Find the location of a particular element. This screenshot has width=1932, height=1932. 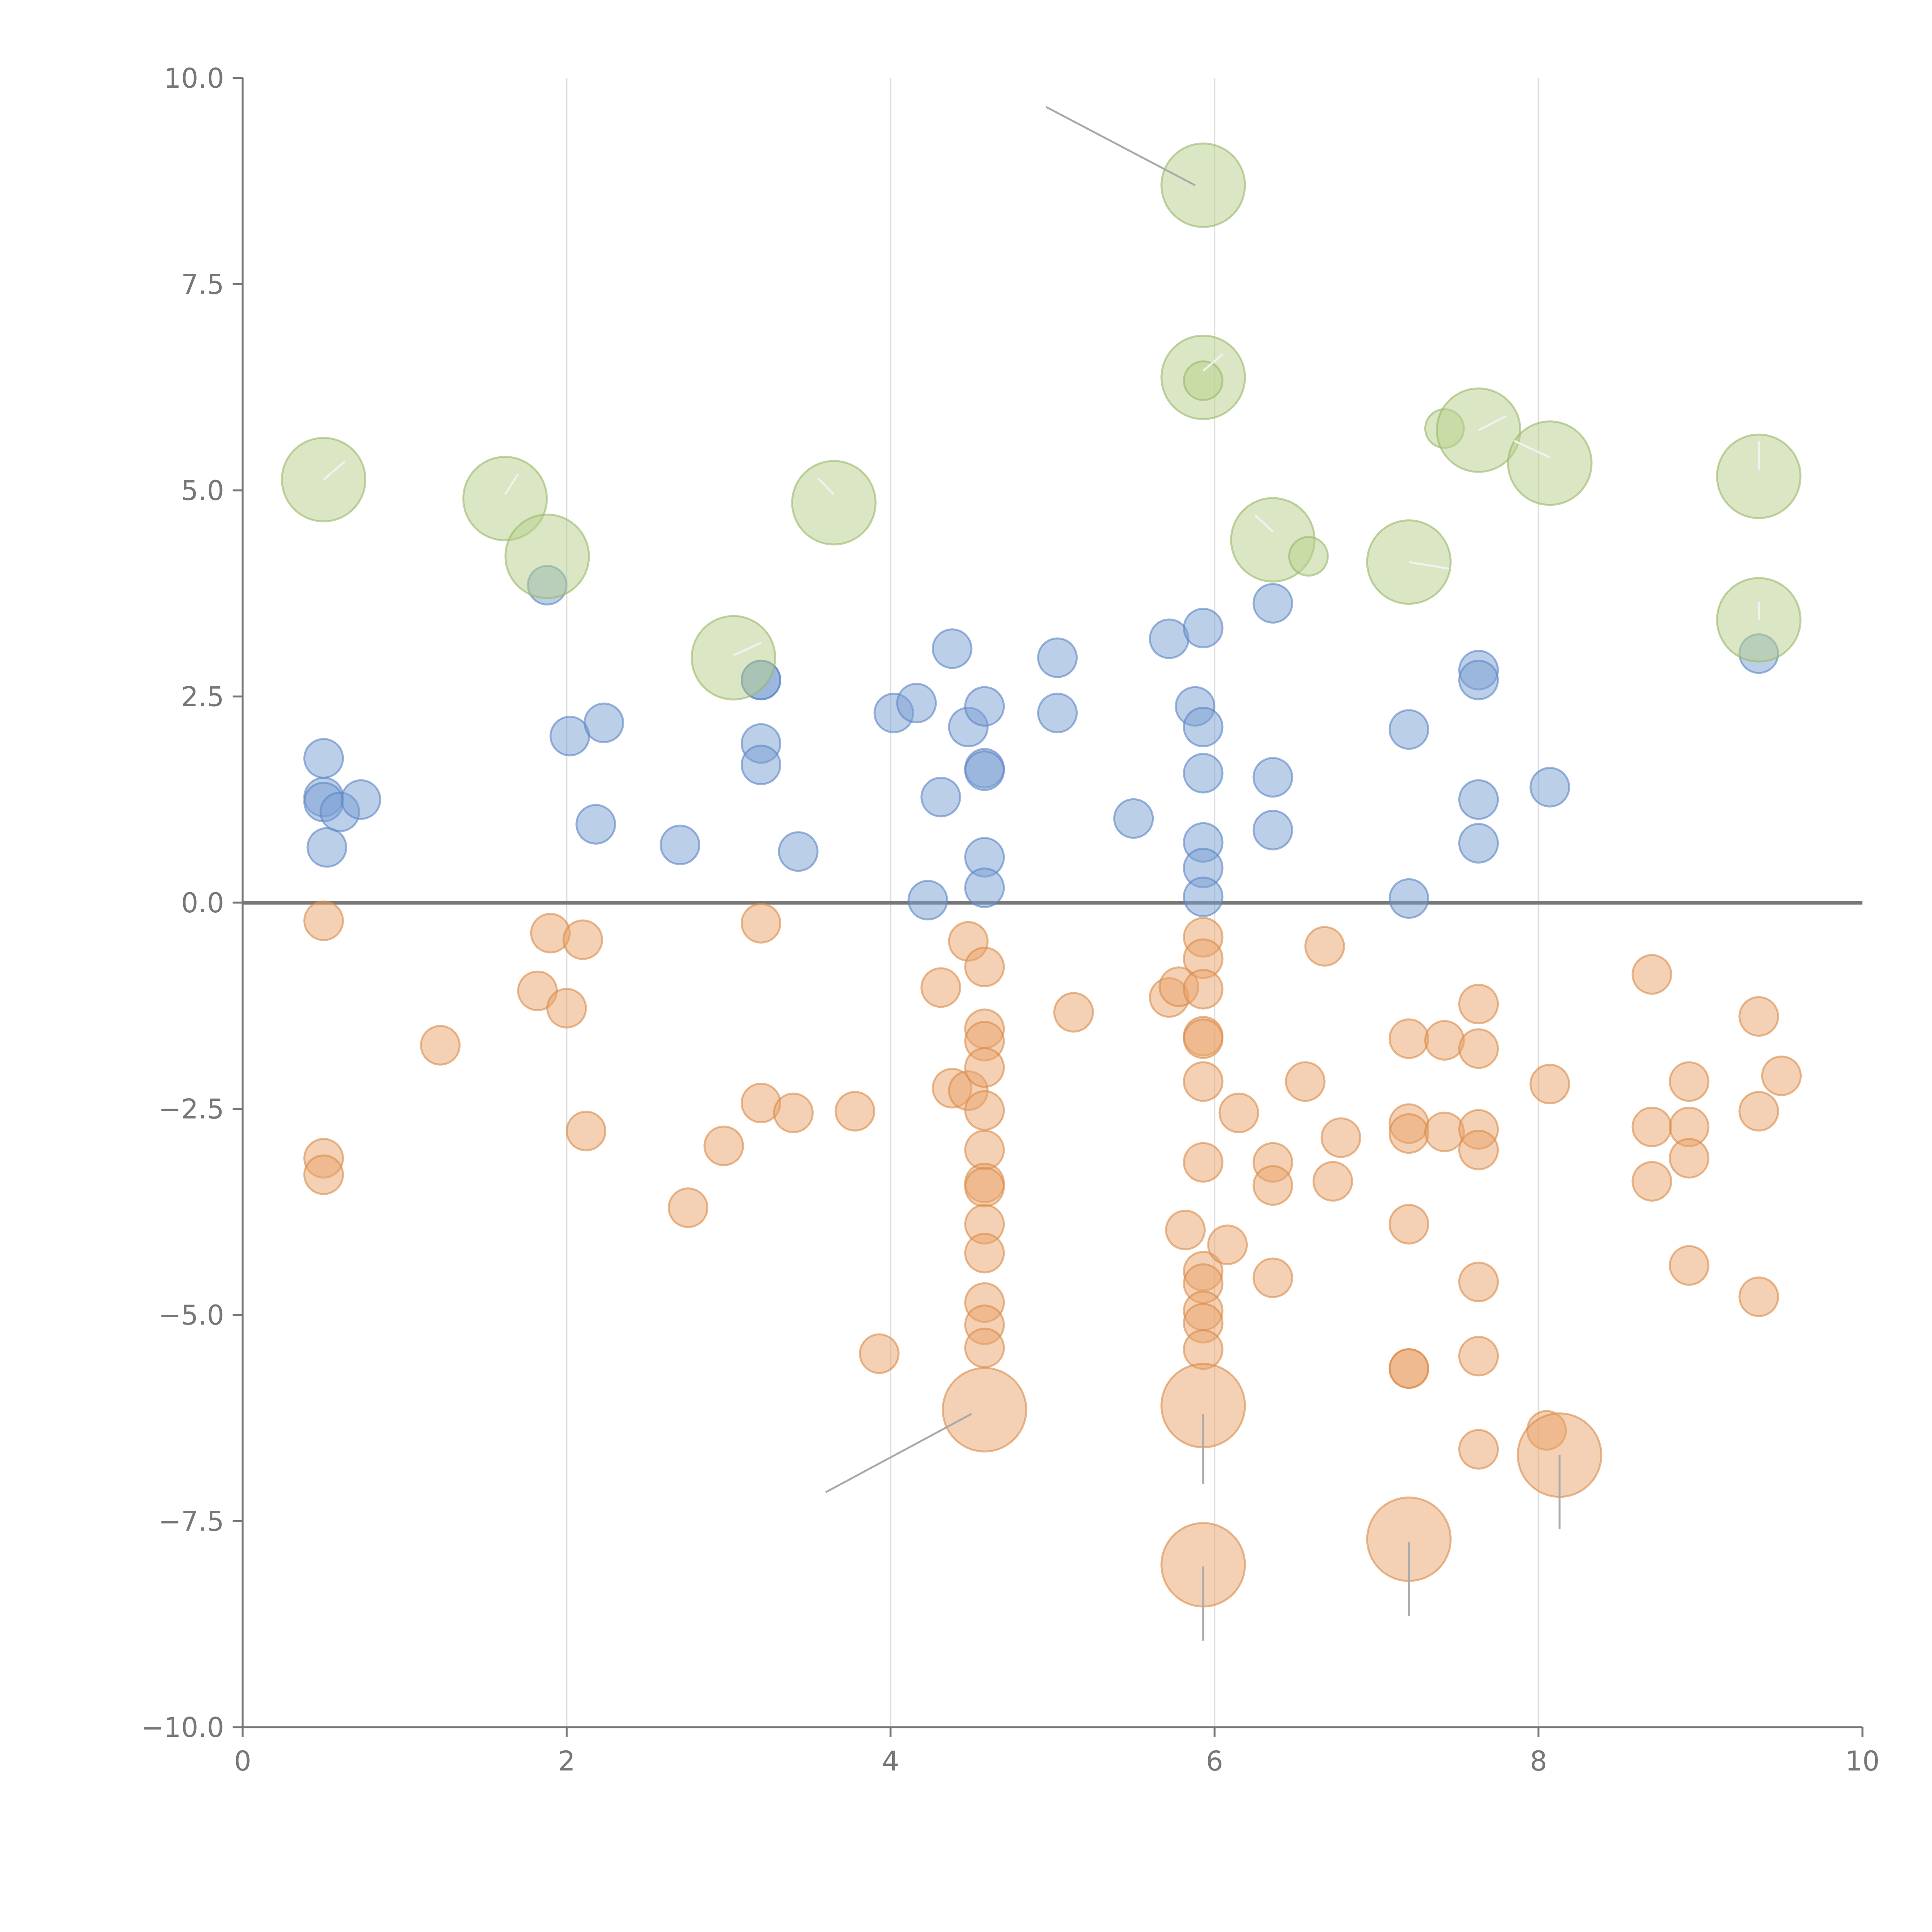

x-tick-label: 8 is located at coordinates (1539, 1761).